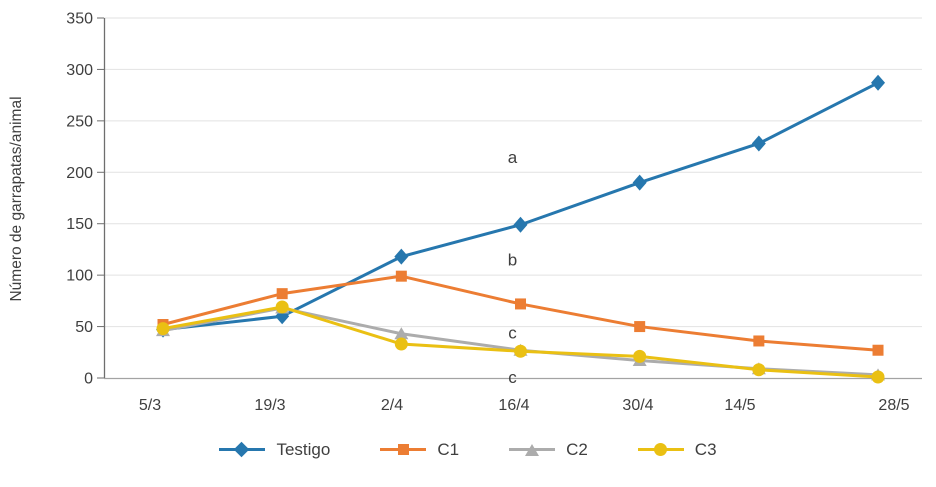  What do you see at coordinates (303, 449) in the screenshot?
I see `legend-label-testigo: Testigo` at bounding box center [303, 449].